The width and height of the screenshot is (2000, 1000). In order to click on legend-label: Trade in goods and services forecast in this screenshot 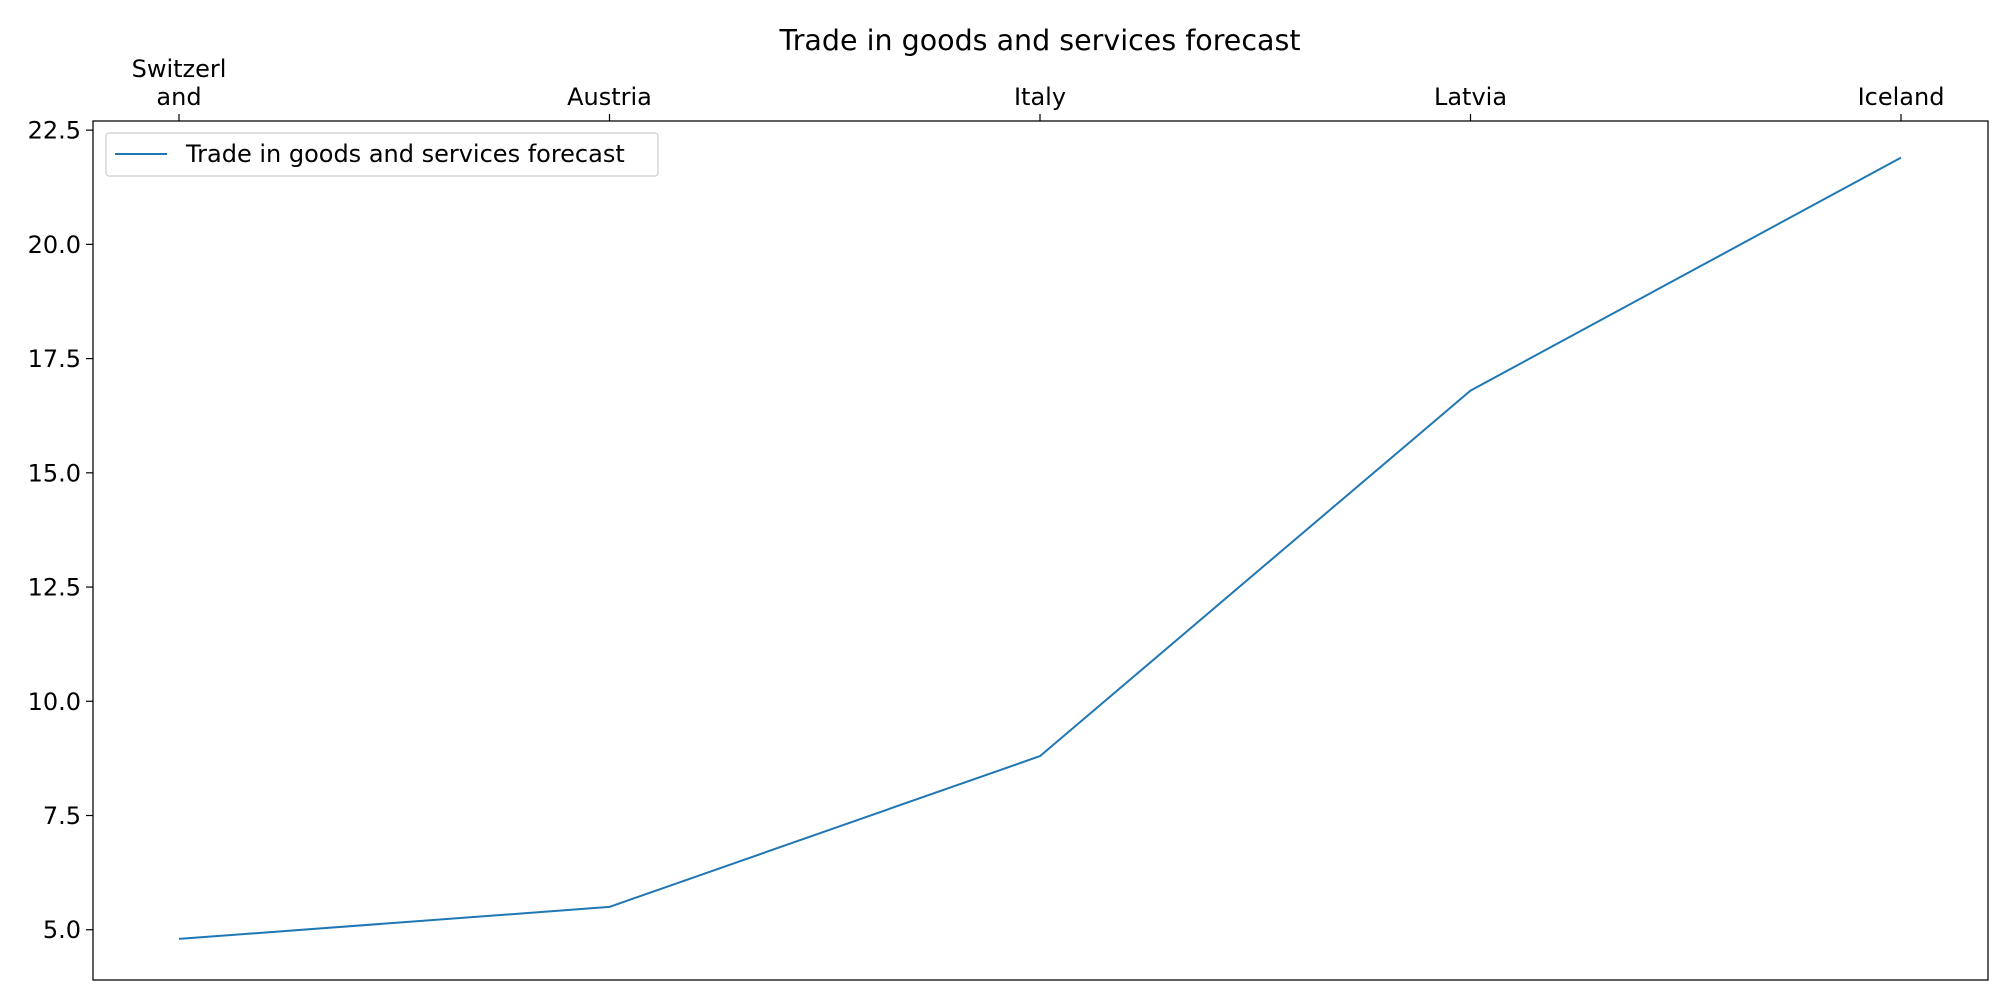, I will do `click(405, 154)`.